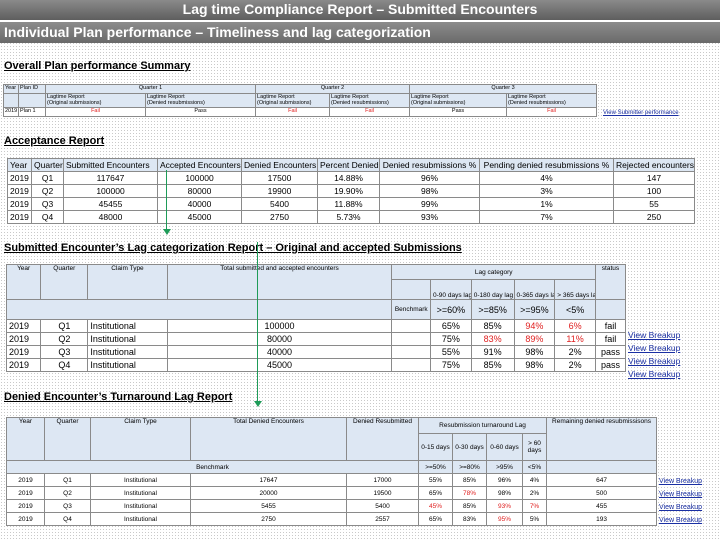 Image resolution: width=720 pixels, height=540 pixels. What do you see at coordinates (681, 481) in the screenshot?
I see `denied-view-breakup-link-q1: View Breakup` at bounding box center [681, 481].